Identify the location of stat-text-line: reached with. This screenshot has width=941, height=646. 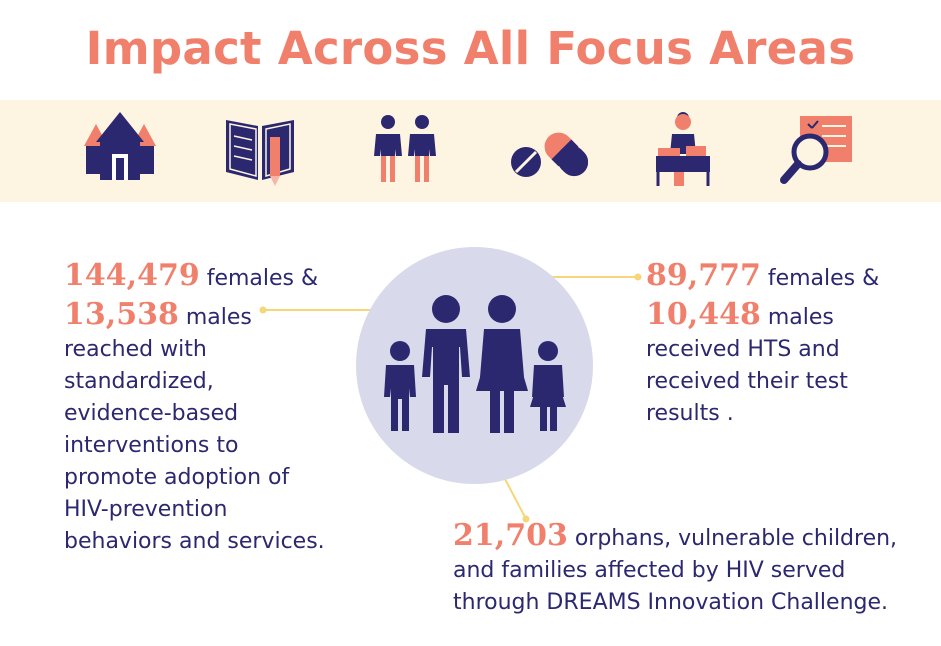
(135, 349).